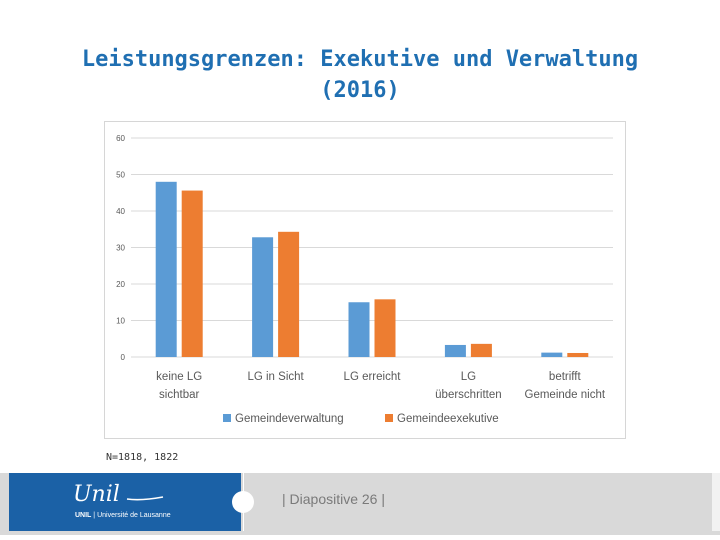  Describe the element at coordinates (120, 175) in the screenshot. I see `y-tick-label: 50` at that location.